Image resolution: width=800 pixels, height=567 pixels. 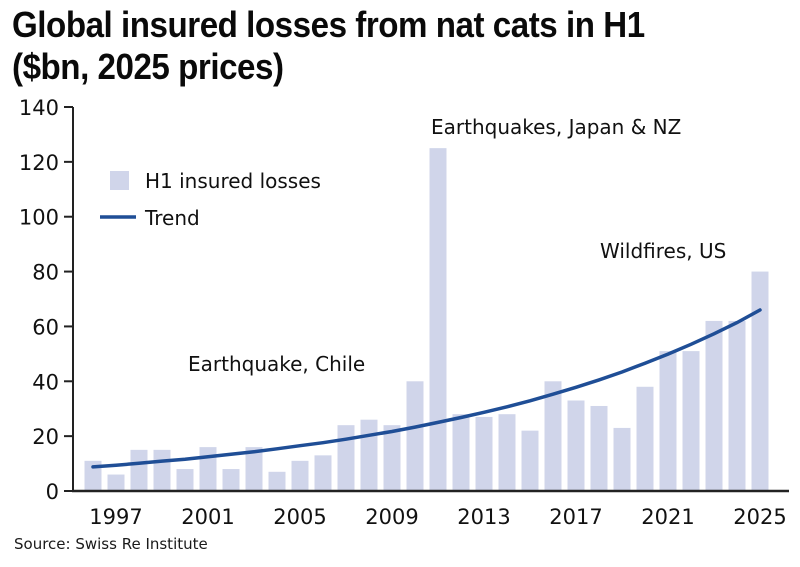 I want to click on legend: H1 insured losses Trend, so click(x=210, y=199).